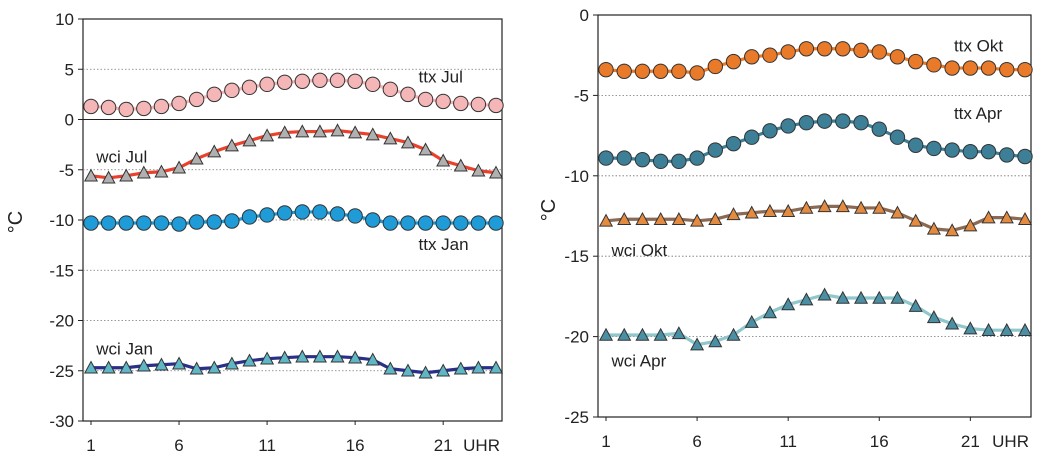 Image resolution: width=1043 pixels, height=464 pixels. I want to click on series-ttx-apr, so click(815, 141).